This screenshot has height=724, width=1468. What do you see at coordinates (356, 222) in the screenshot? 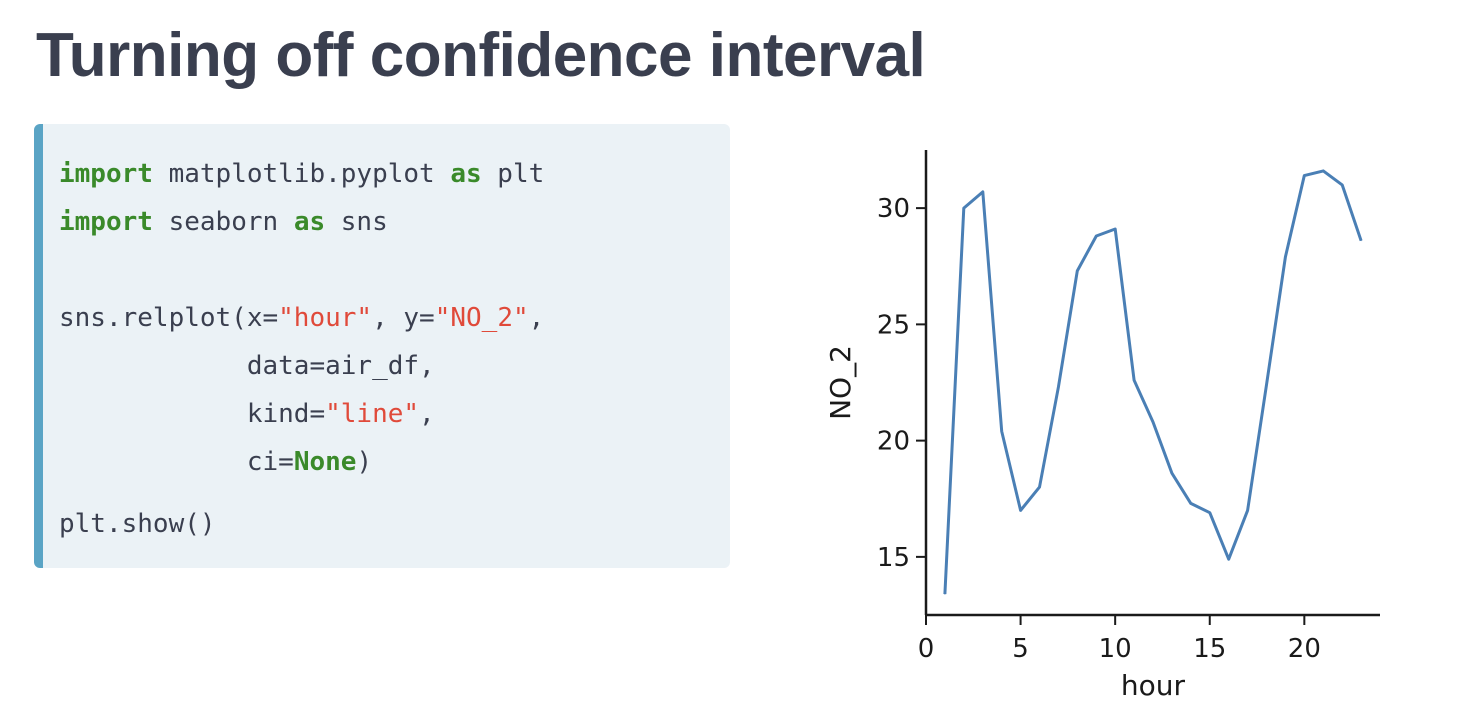
I see `code-text: sns` at bounding box center [356, 222].